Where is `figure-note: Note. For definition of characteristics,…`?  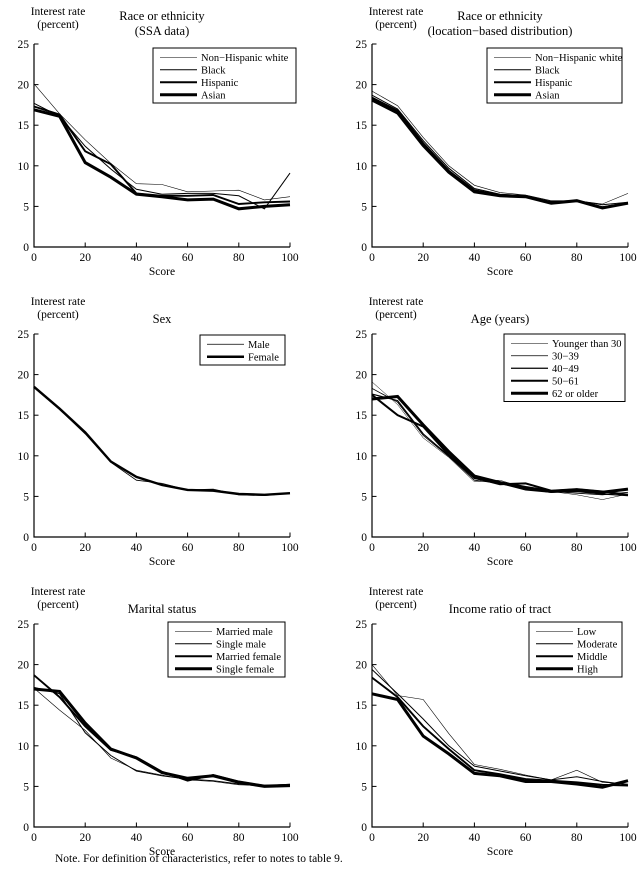 figure-note: Note. For definition of characteristics,… is located at coordinates (199, 859).